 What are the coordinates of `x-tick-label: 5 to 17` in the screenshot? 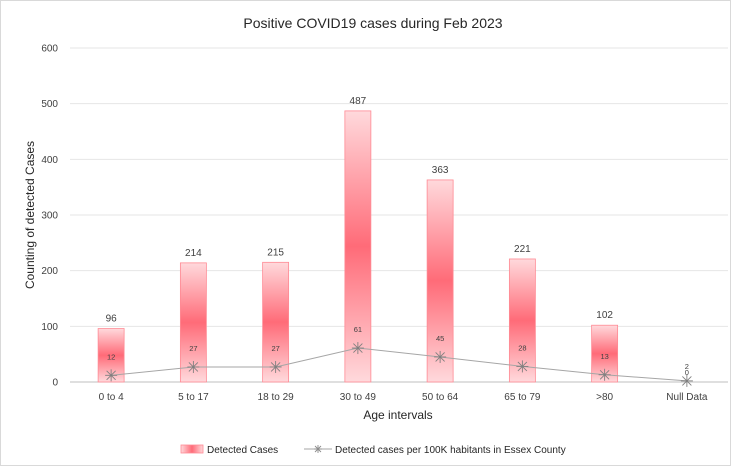 It's located at (193, 397).